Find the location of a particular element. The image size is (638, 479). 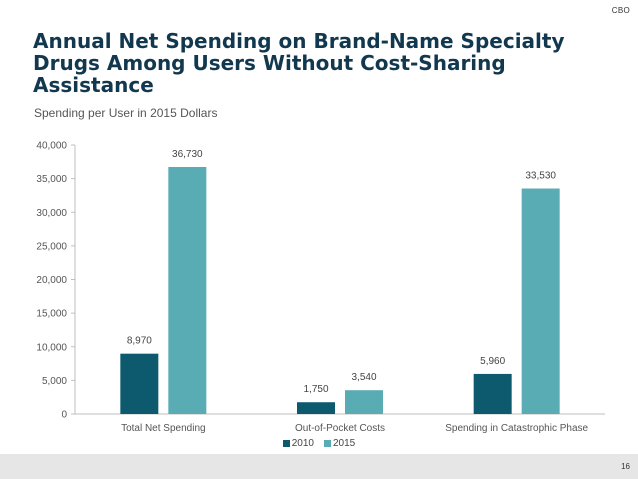

bar-value-label: 5,960 is located at coordinates (492, 361).